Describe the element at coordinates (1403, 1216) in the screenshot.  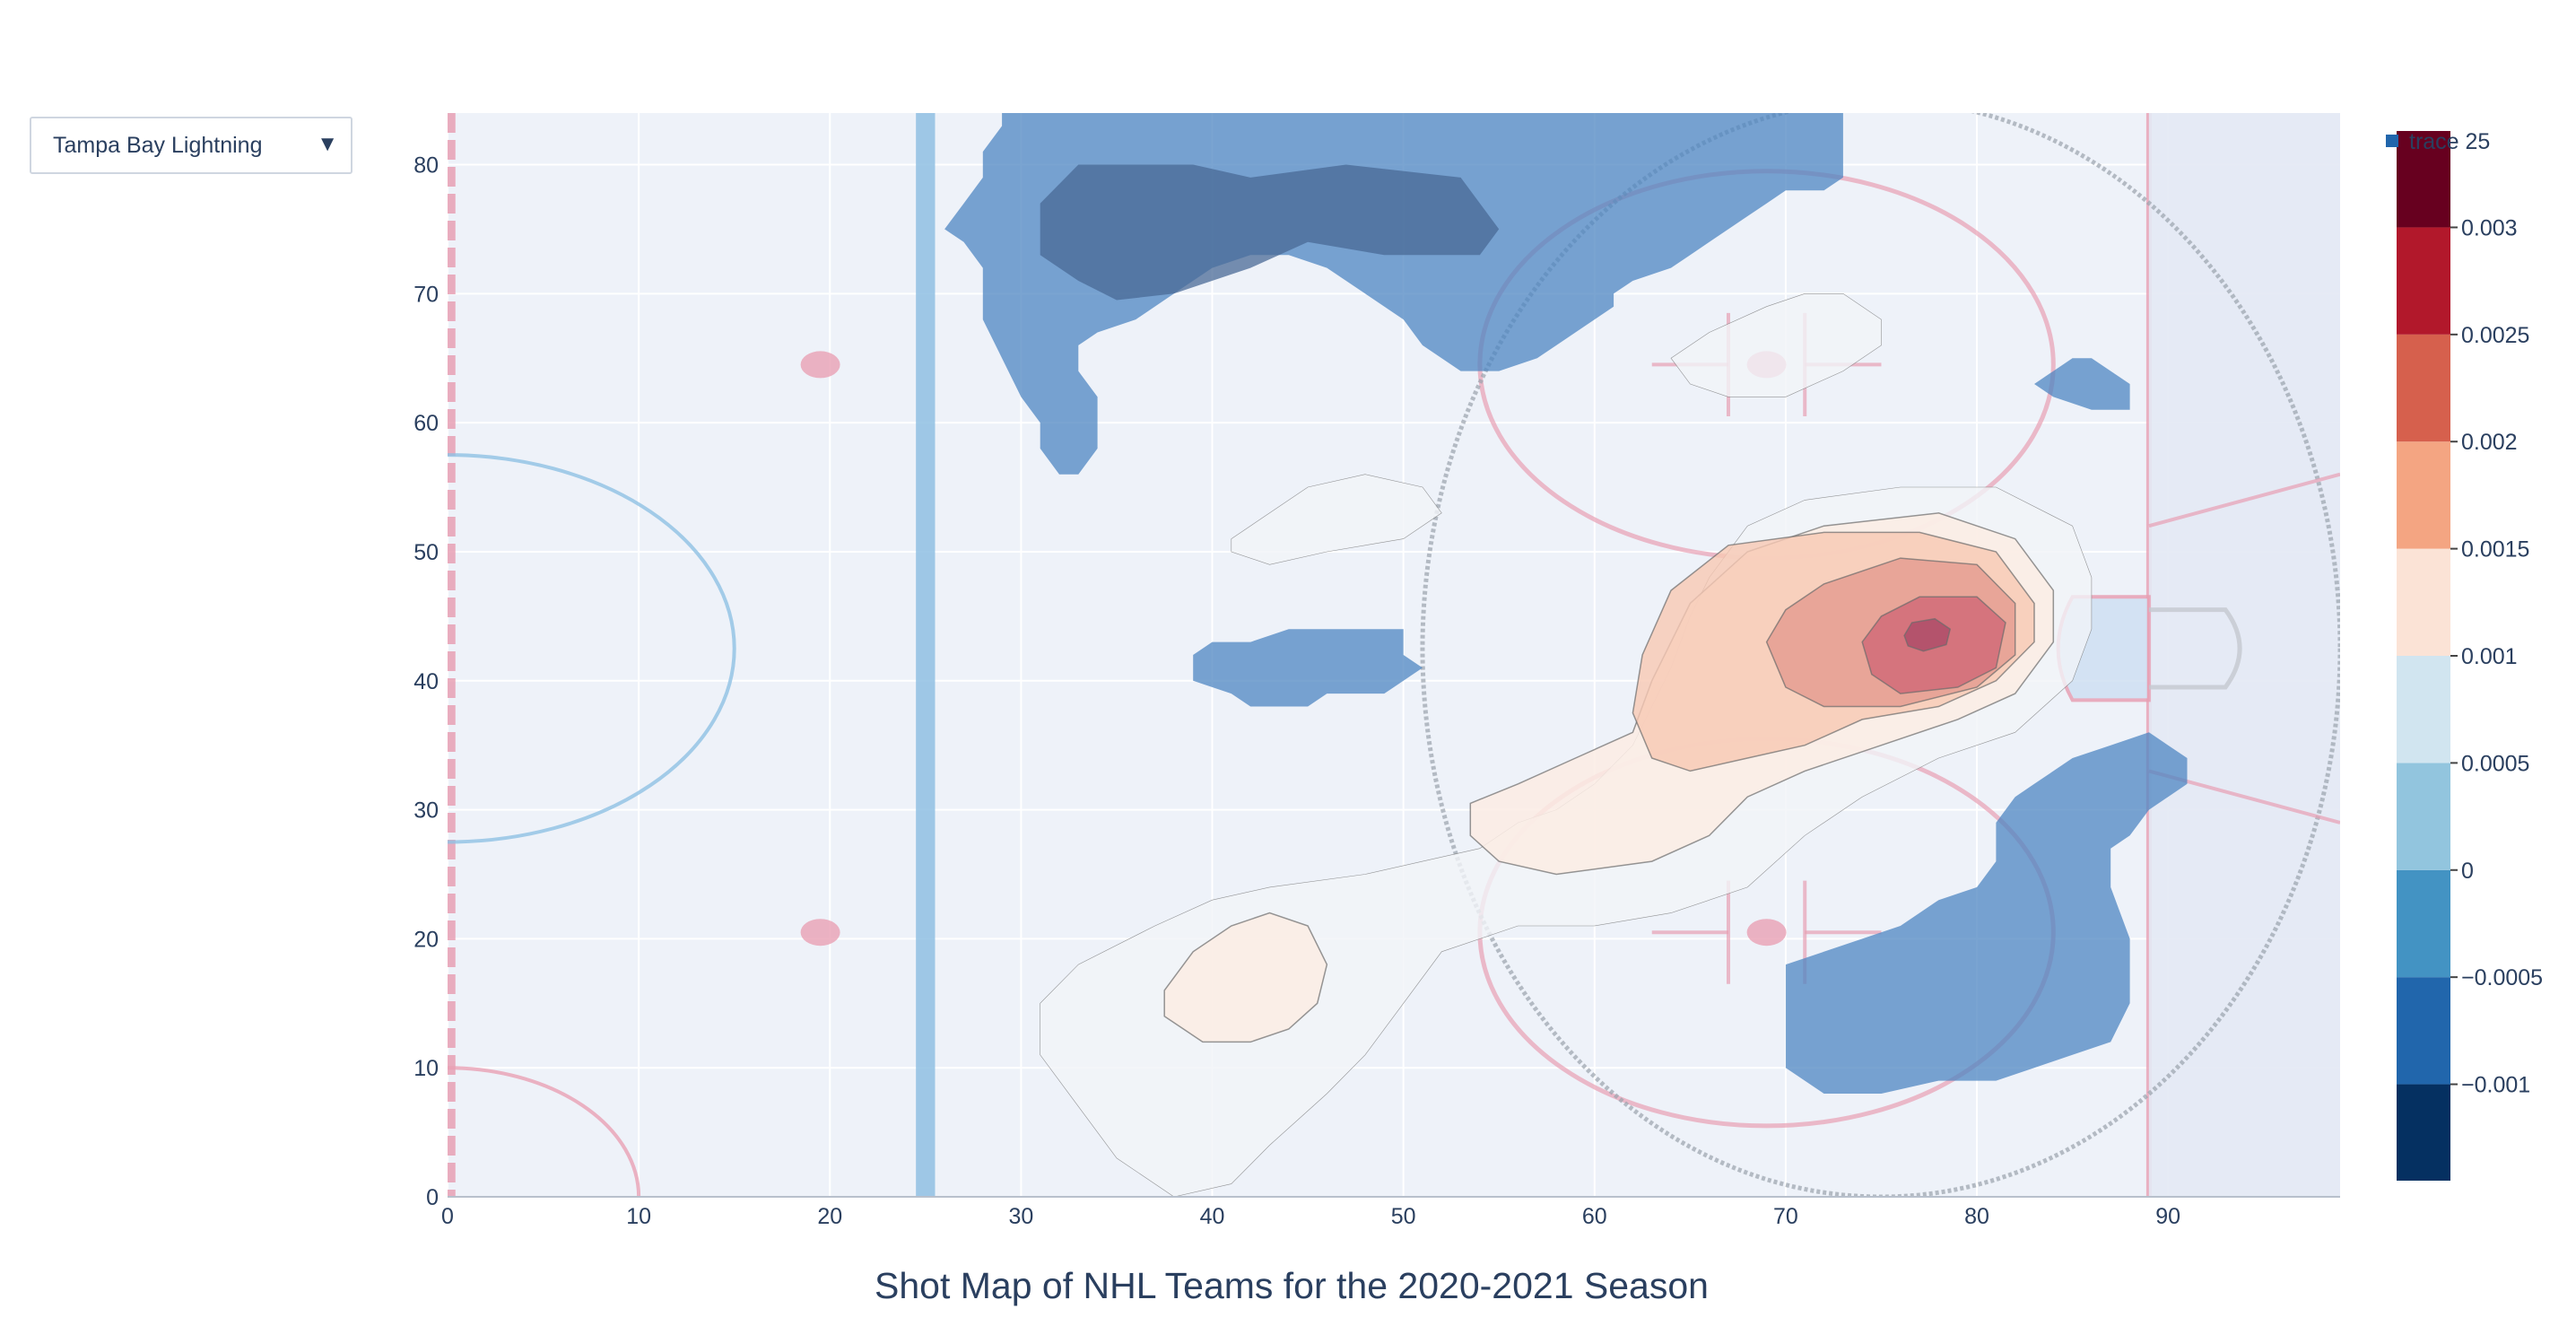
I see `x-tick-label: 50` at that location.